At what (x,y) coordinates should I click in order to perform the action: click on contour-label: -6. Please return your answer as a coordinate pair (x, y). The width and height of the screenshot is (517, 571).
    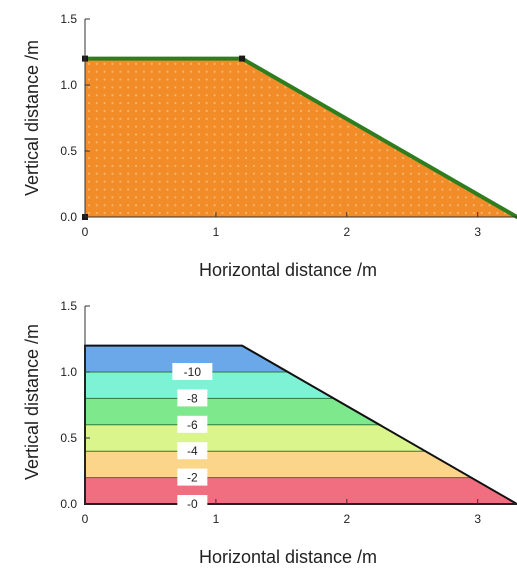
    Looking at the image, I should click on (192, 425).